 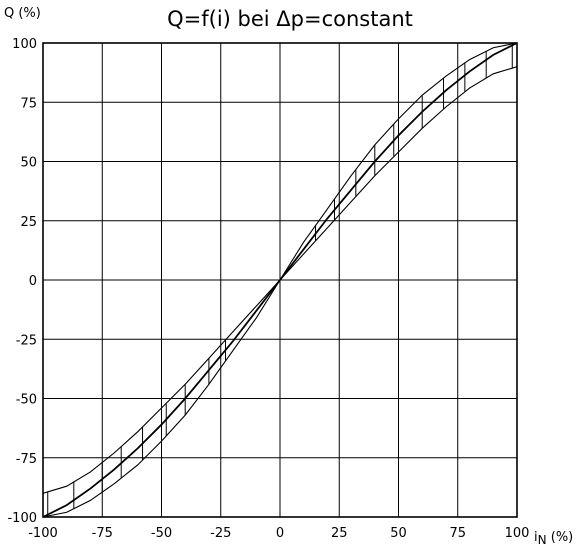 I want to click on x-tick-label: 0, so click(x=280, y=533).